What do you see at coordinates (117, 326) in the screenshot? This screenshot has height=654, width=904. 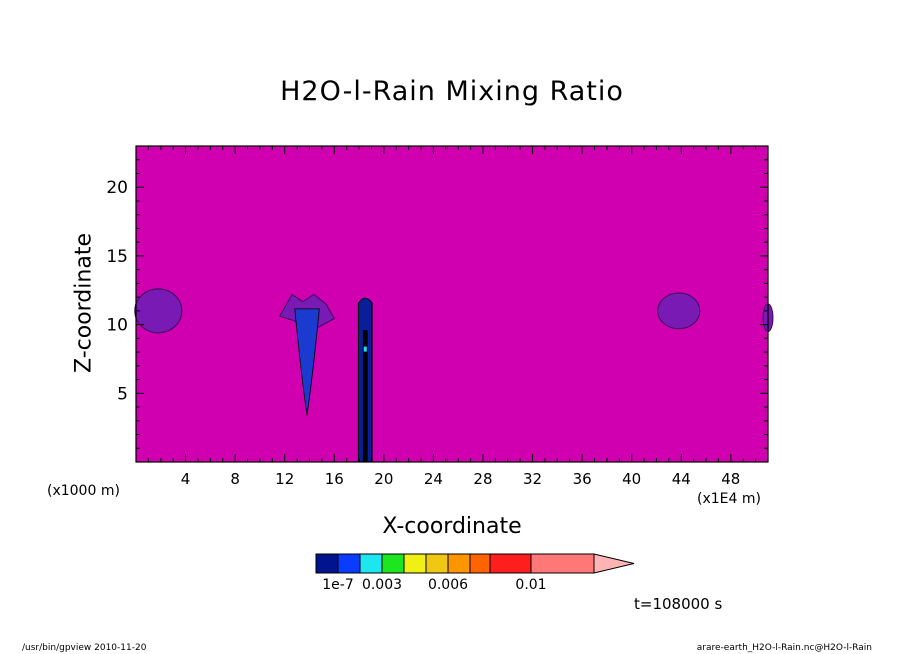 I see `y-tick-label: 10` at bounding box center [117, 326].